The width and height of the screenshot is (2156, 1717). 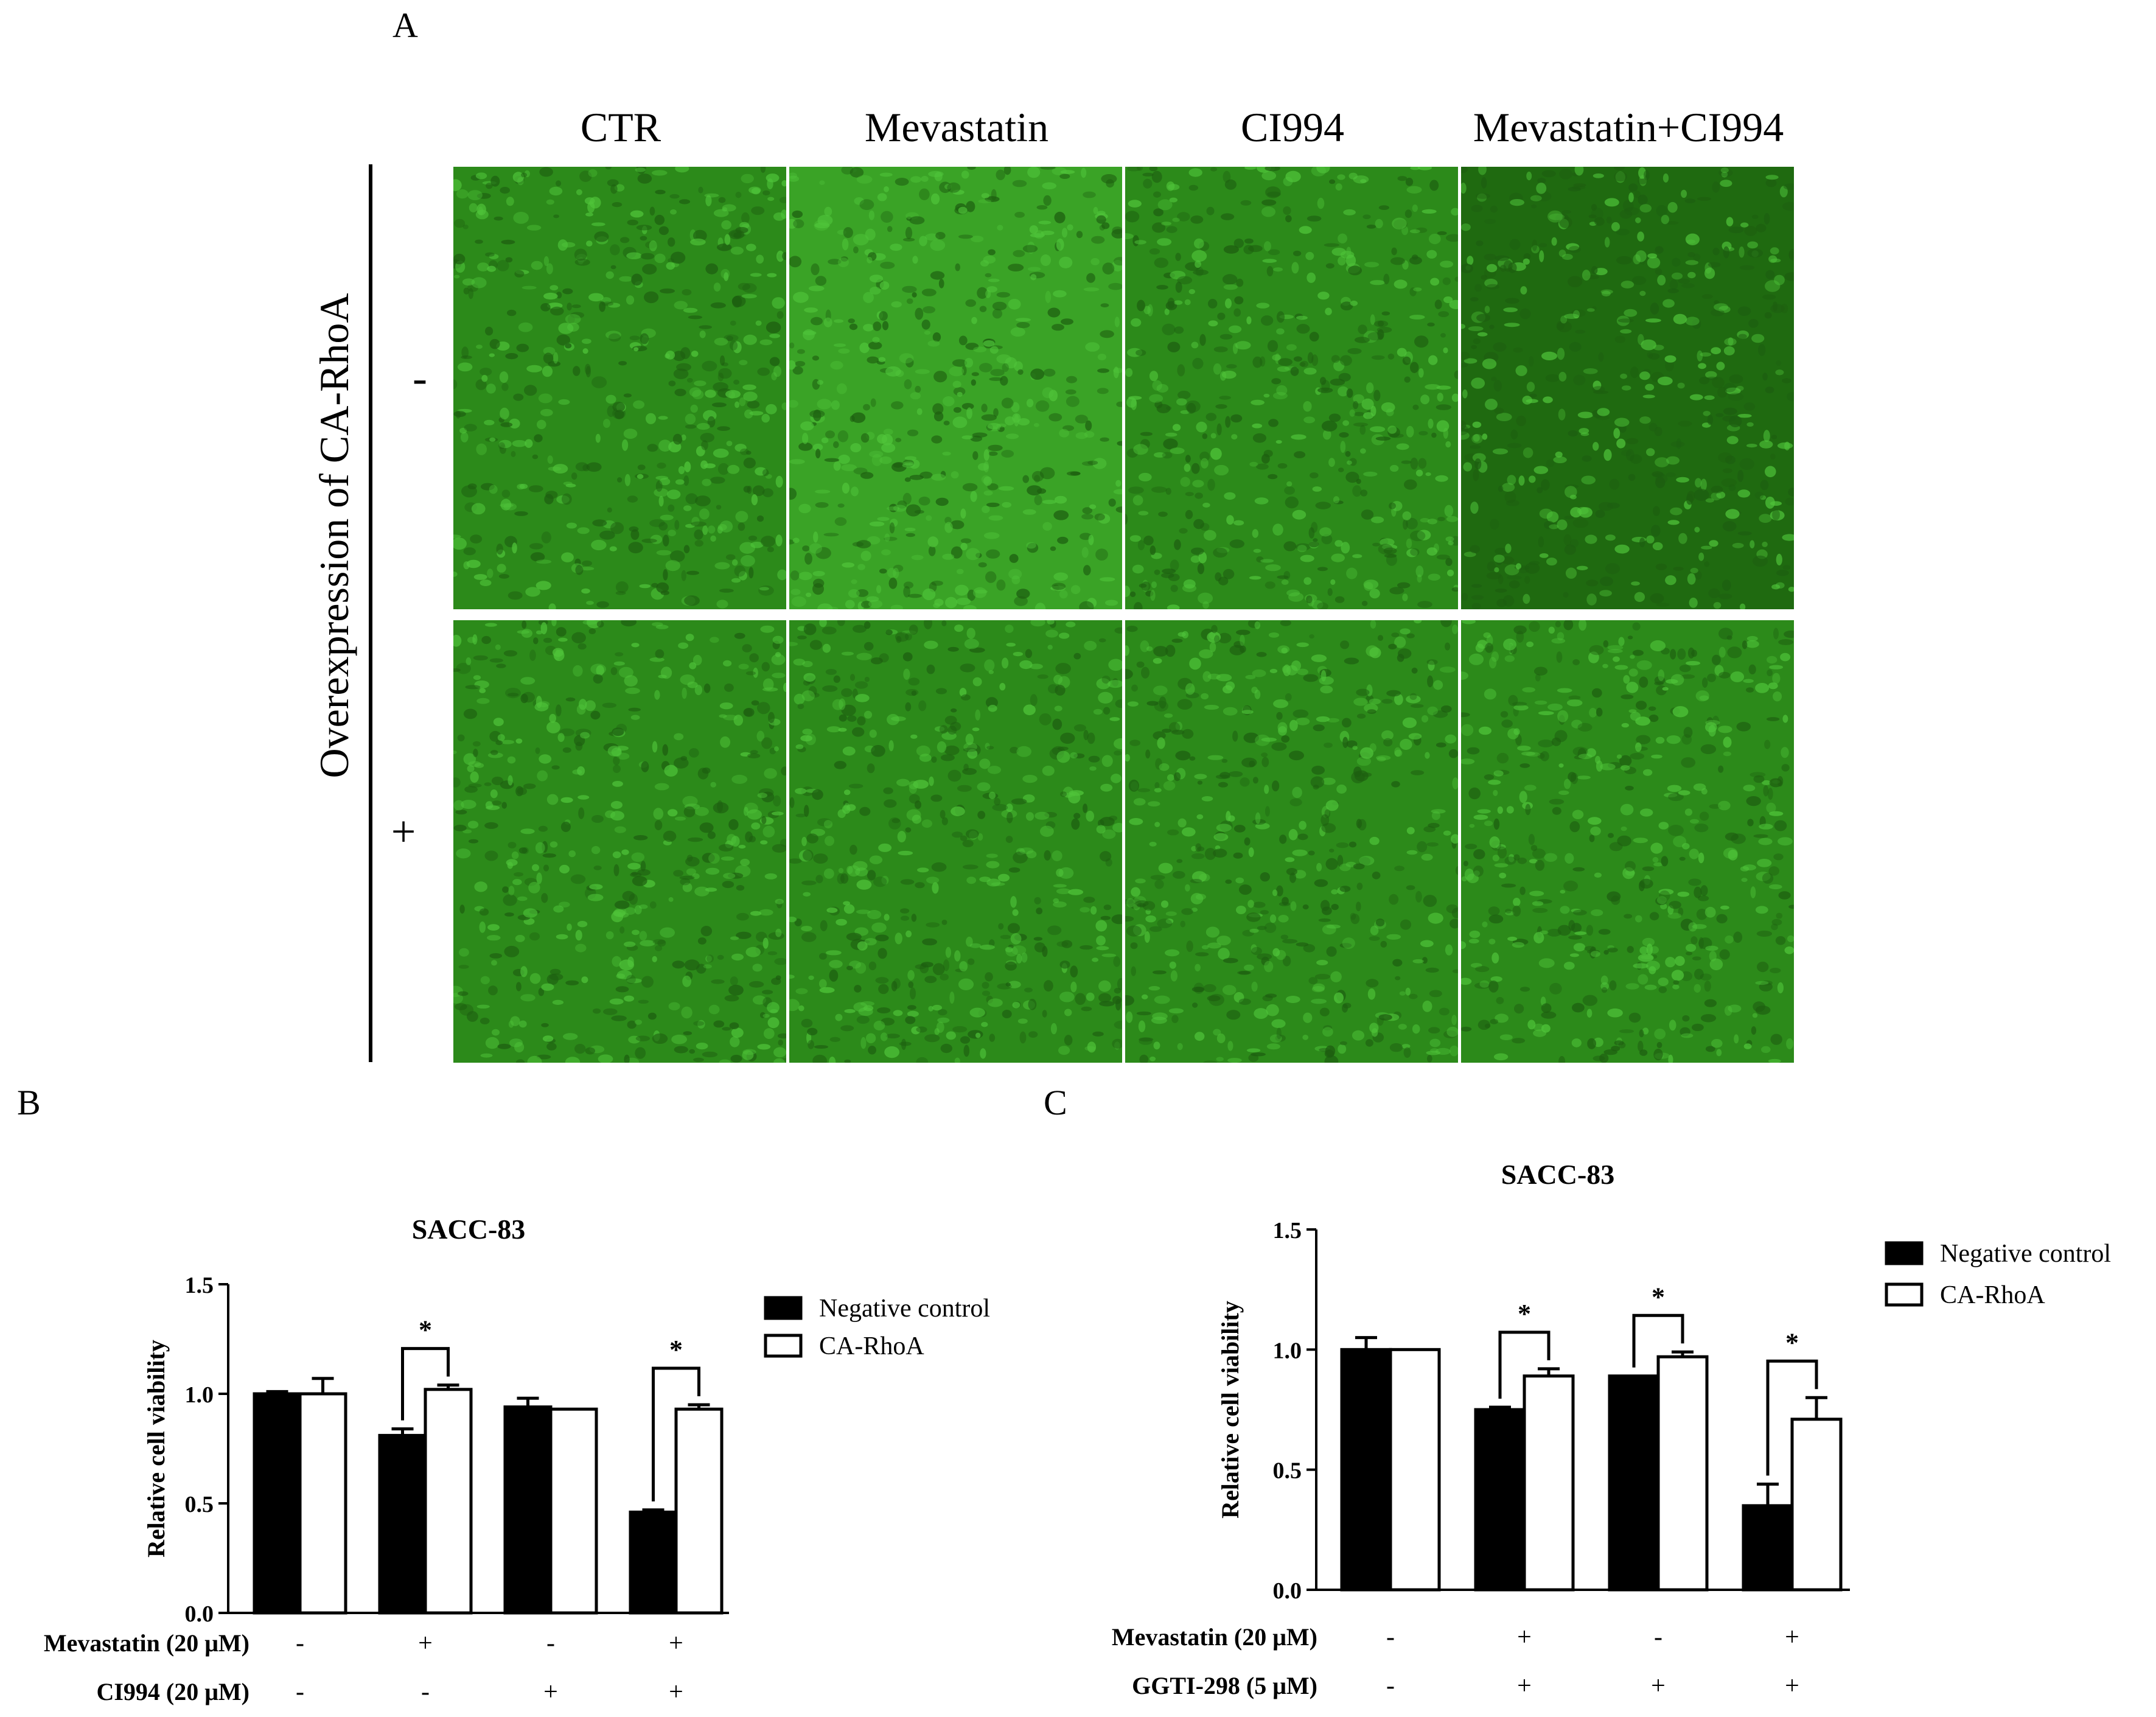 I want to click on chart-b-ytick-label: 1.5, so click(x=200, y=1285).